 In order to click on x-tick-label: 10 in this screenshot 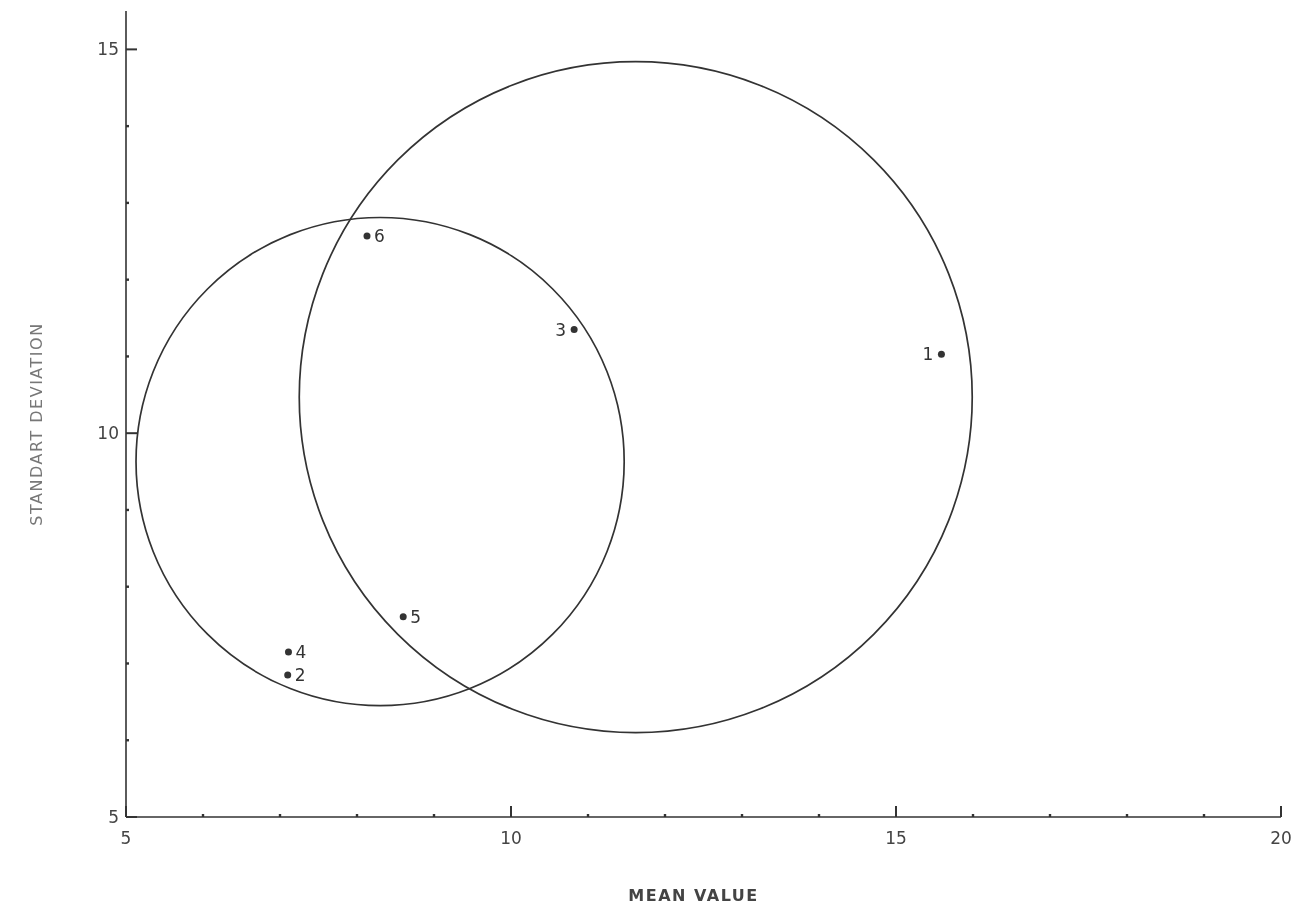, I will do `click(511, 838)`.